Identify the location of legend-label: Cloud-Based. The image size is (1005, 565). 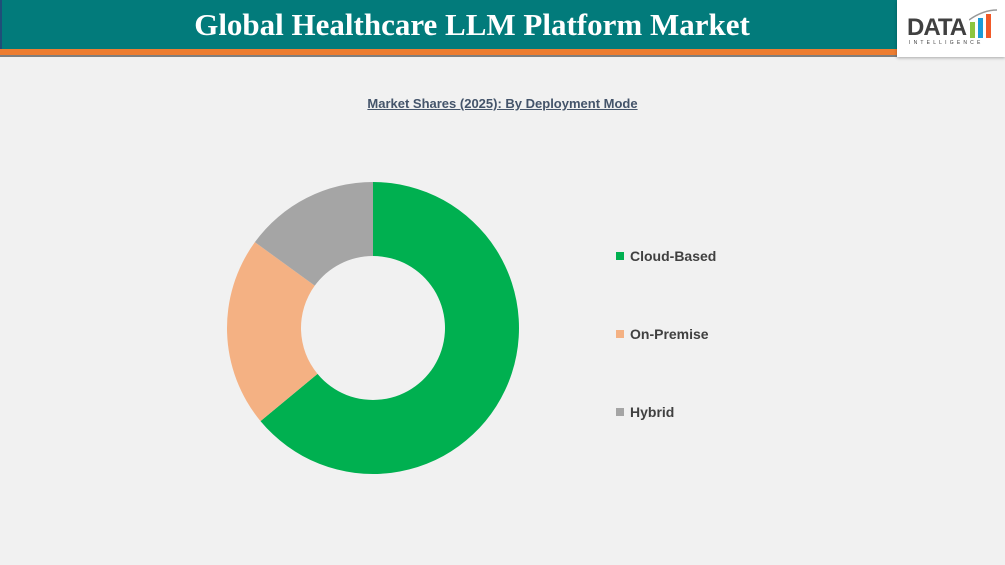
(673, 256).